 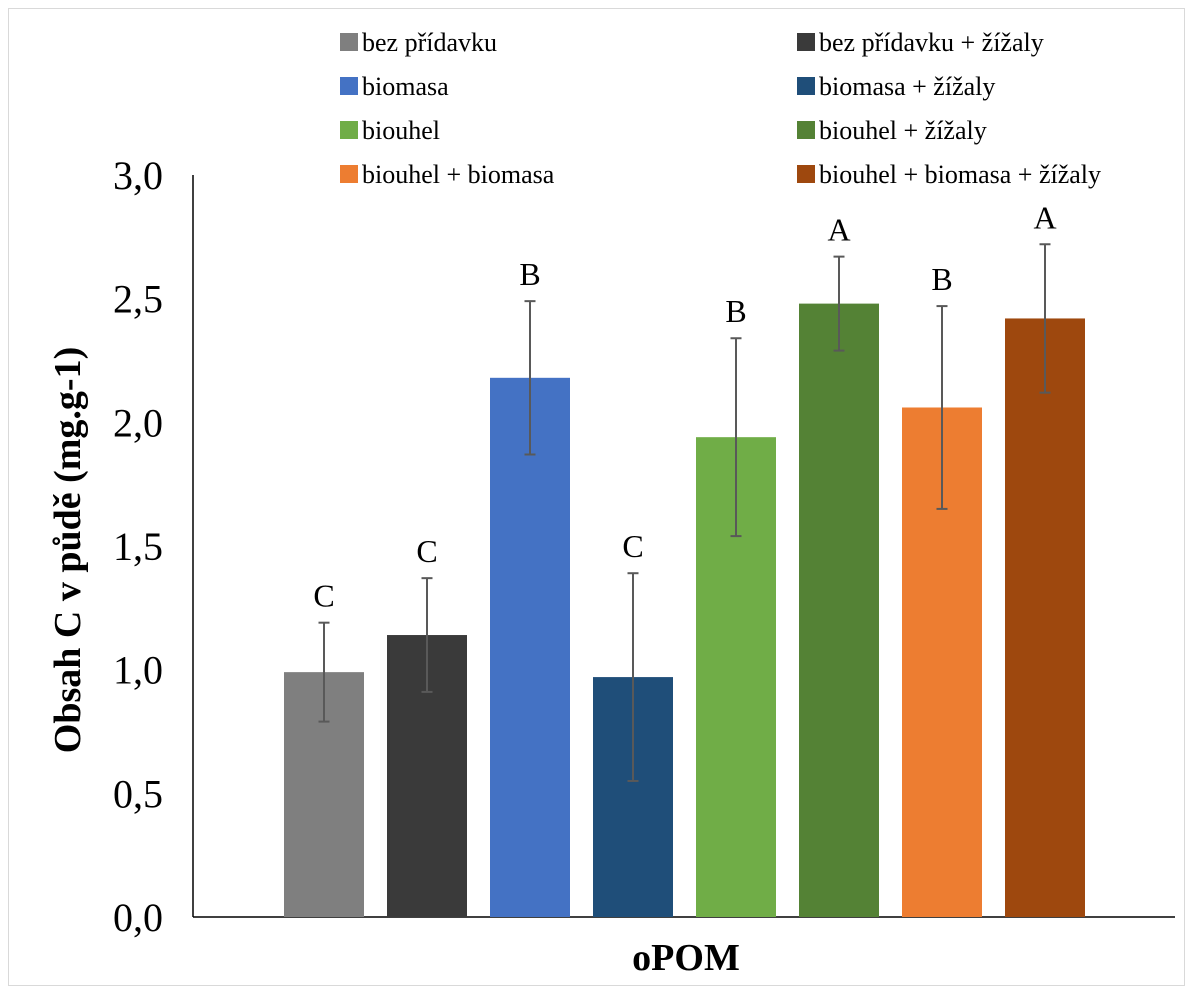 I want to click on legend-label: biouhel + biomasa + žížaly, so click(x=960, y=174).